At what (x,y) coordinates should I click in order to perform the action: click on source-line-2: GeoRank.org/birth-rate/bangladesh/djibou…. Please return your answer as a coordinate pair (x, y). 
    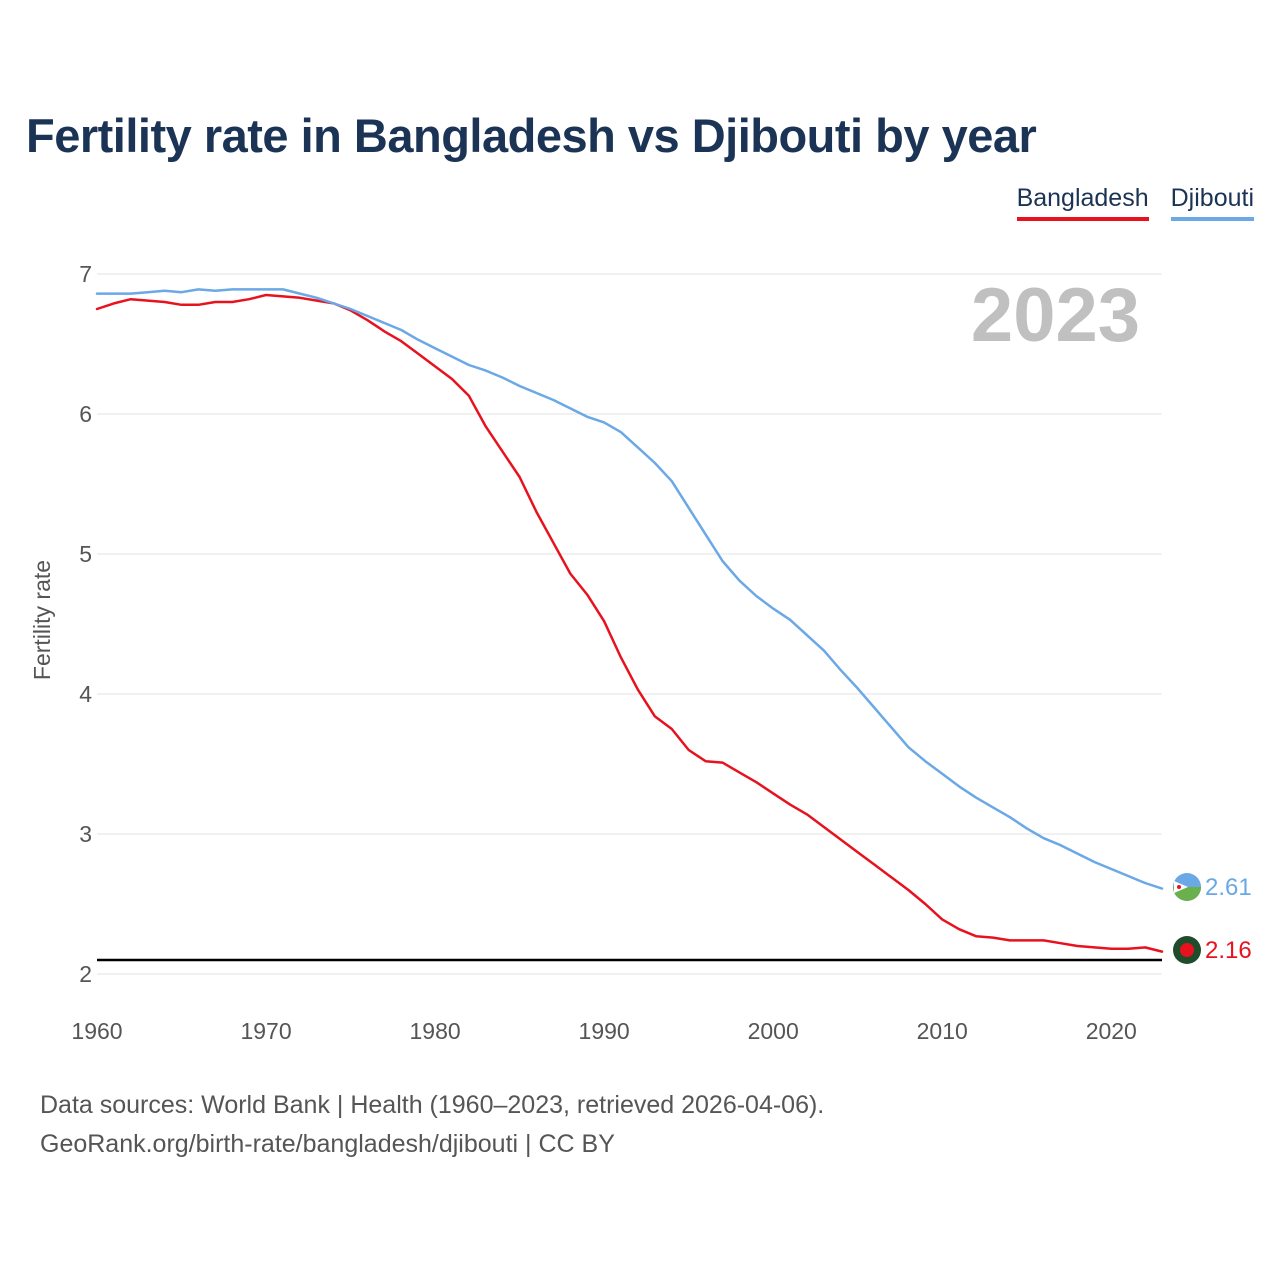
    Looking at the image, I should click on (327, 1144).